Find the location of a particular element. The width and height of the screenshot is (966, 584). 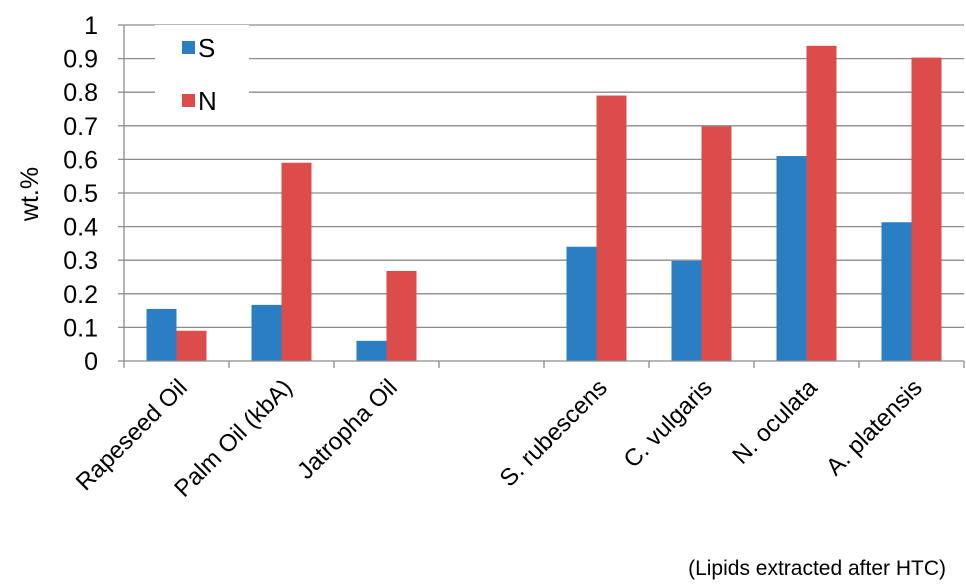

annotation-note: (Lipids extracted after HTC) is located at coordinates (817, 568).